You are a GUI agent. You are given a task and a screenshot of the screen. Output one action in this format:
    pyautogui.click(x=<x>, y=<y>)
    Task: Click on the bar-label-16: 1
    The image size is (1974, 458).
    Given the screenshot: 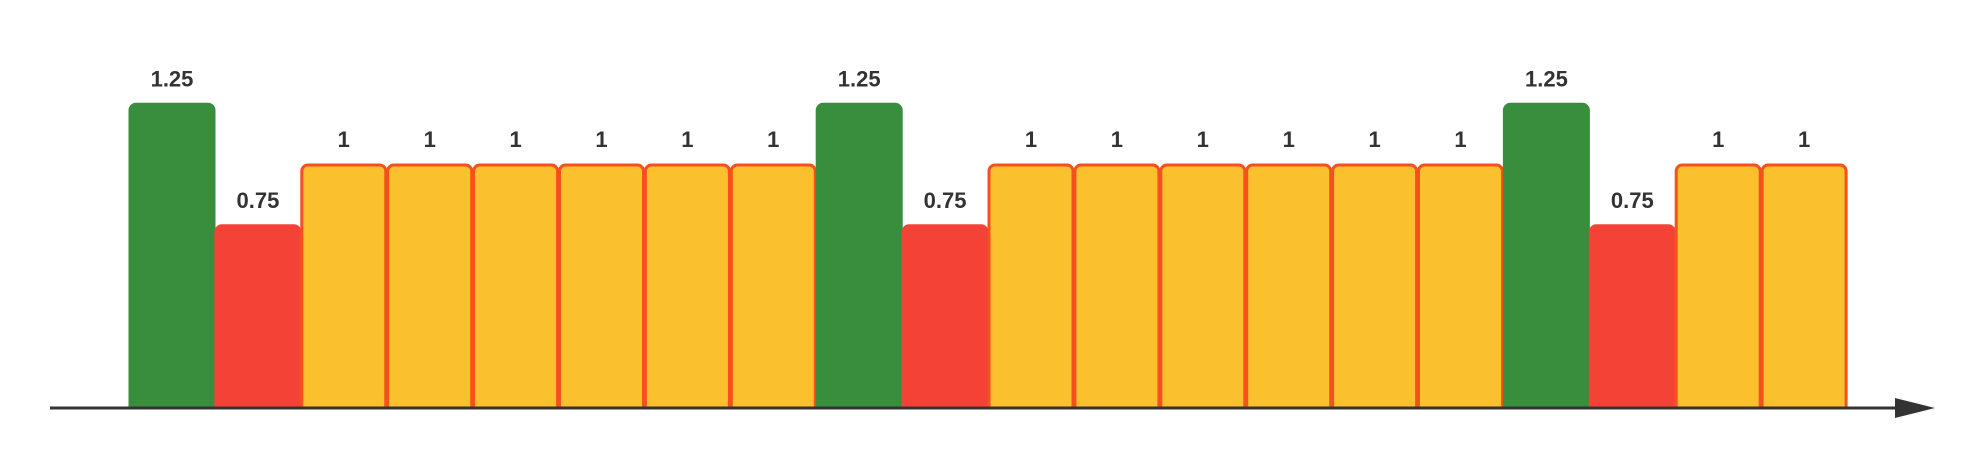 What is the action you would take?
    pyautogui.click(x=1460, y=139)
    